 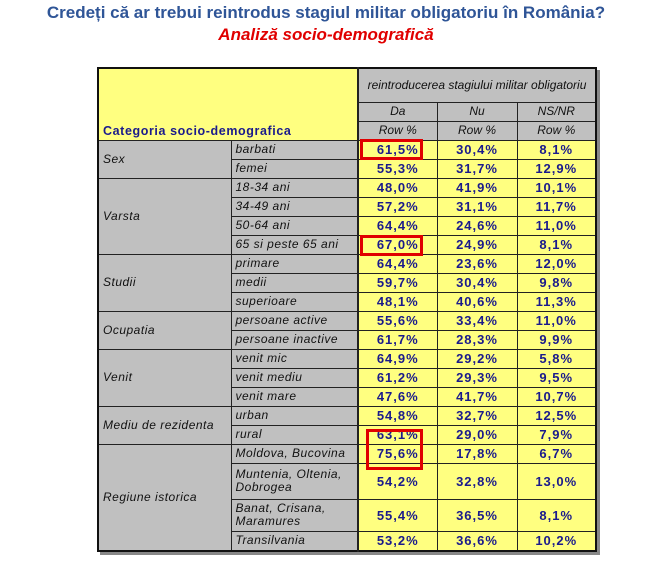 I want to click on subcategory-label: 18-34 ani, so click(x=294, y=187).